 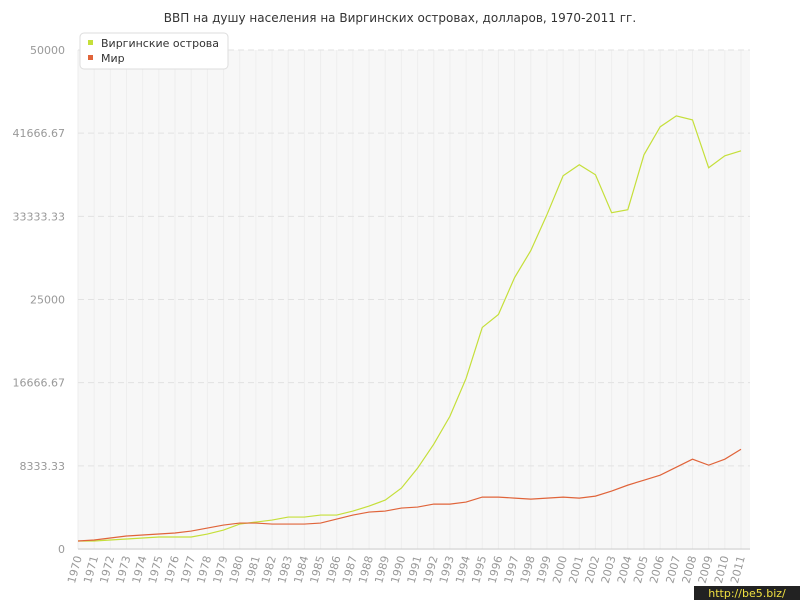 What do you see at coordinates (43, 466) in the screenshot?
I see `y-tick-label: 8333.33` at bounding box center [43, 466].